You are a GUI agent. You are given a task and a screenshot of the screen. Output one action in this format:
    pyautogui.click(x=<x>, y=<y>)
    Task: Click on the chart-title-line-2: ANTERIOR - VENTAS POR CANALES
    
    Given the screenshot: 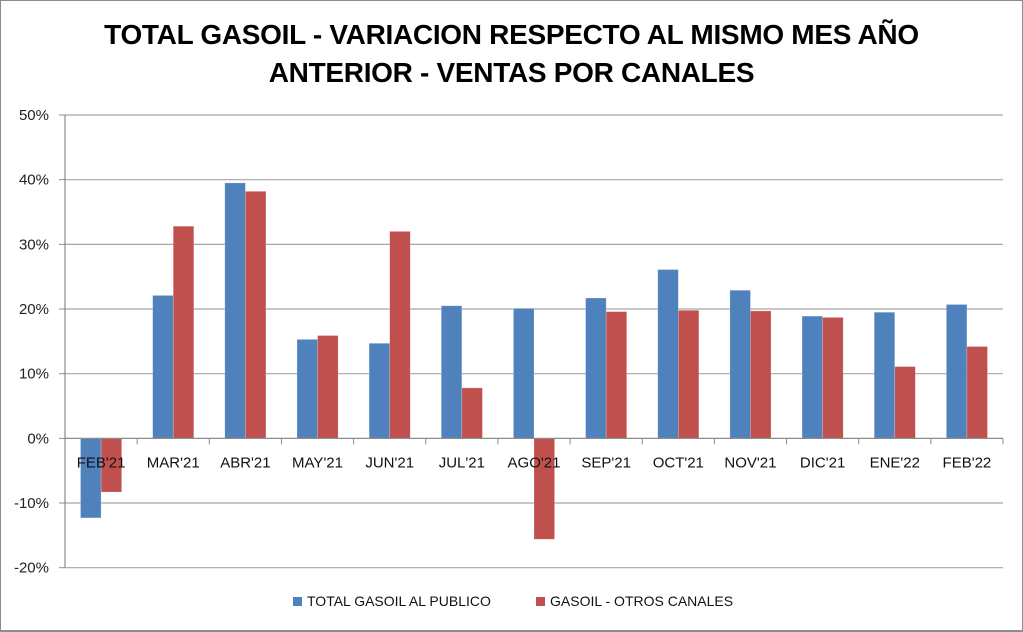 What is the action you would take?
    pyautogui.click(x=511, y=72)
    